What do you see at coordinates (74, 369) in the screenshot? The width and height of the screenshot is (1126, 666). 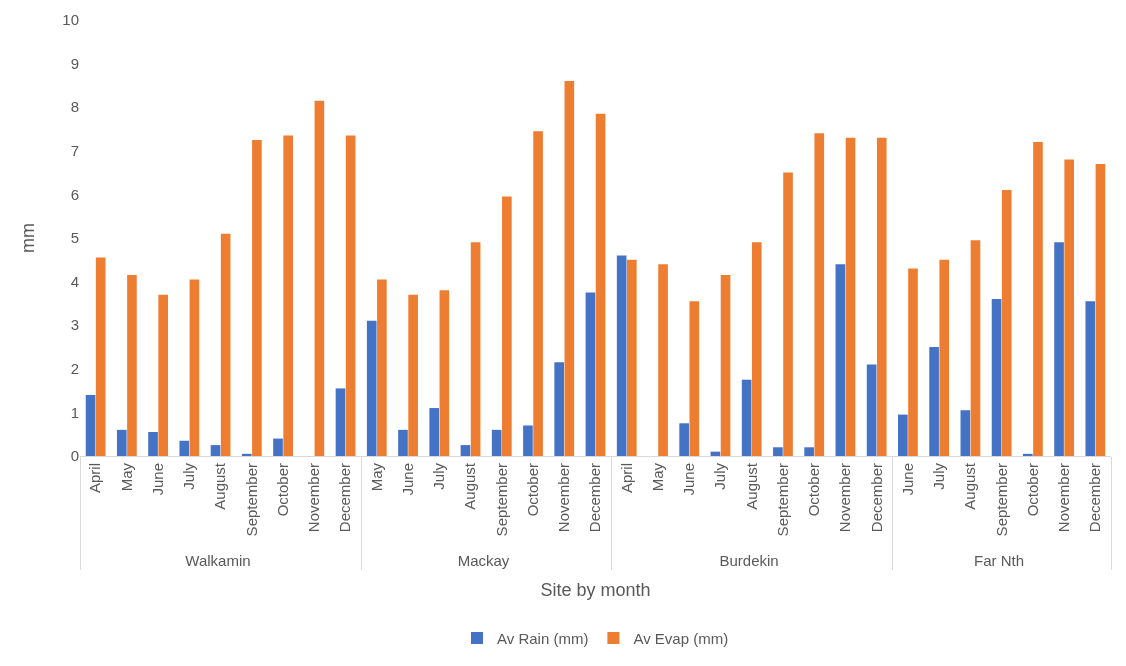 I see `y-tick-label: 2` at bounding box center [74, 369].